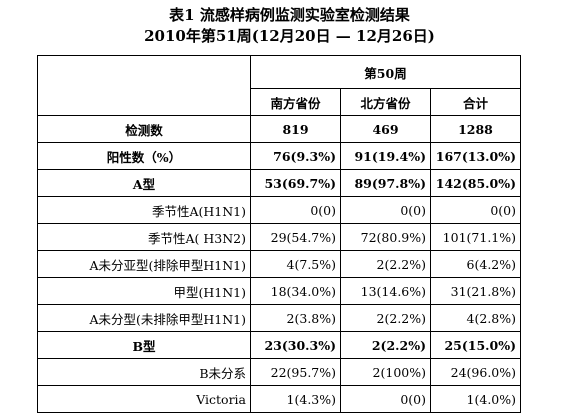  I want to click on table-row-tested: 检测数 819 469 1288, so click(279, 129).